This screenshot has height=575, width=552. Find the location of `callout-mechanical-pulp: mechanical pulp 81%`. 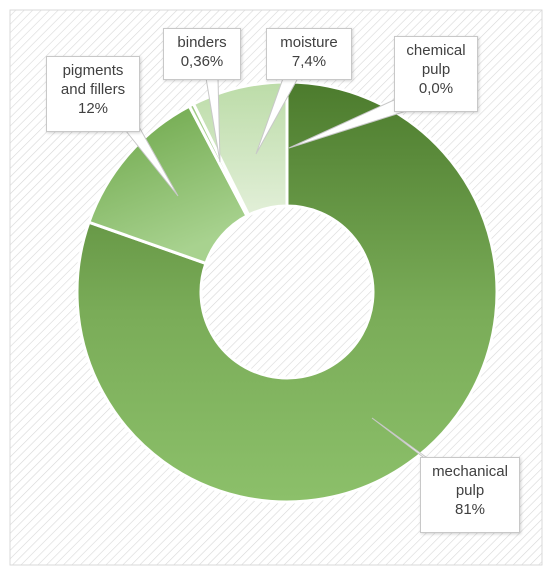

callout-mechanical-pulp: mechanical pulp 81% is located at coordinates (470, 495).